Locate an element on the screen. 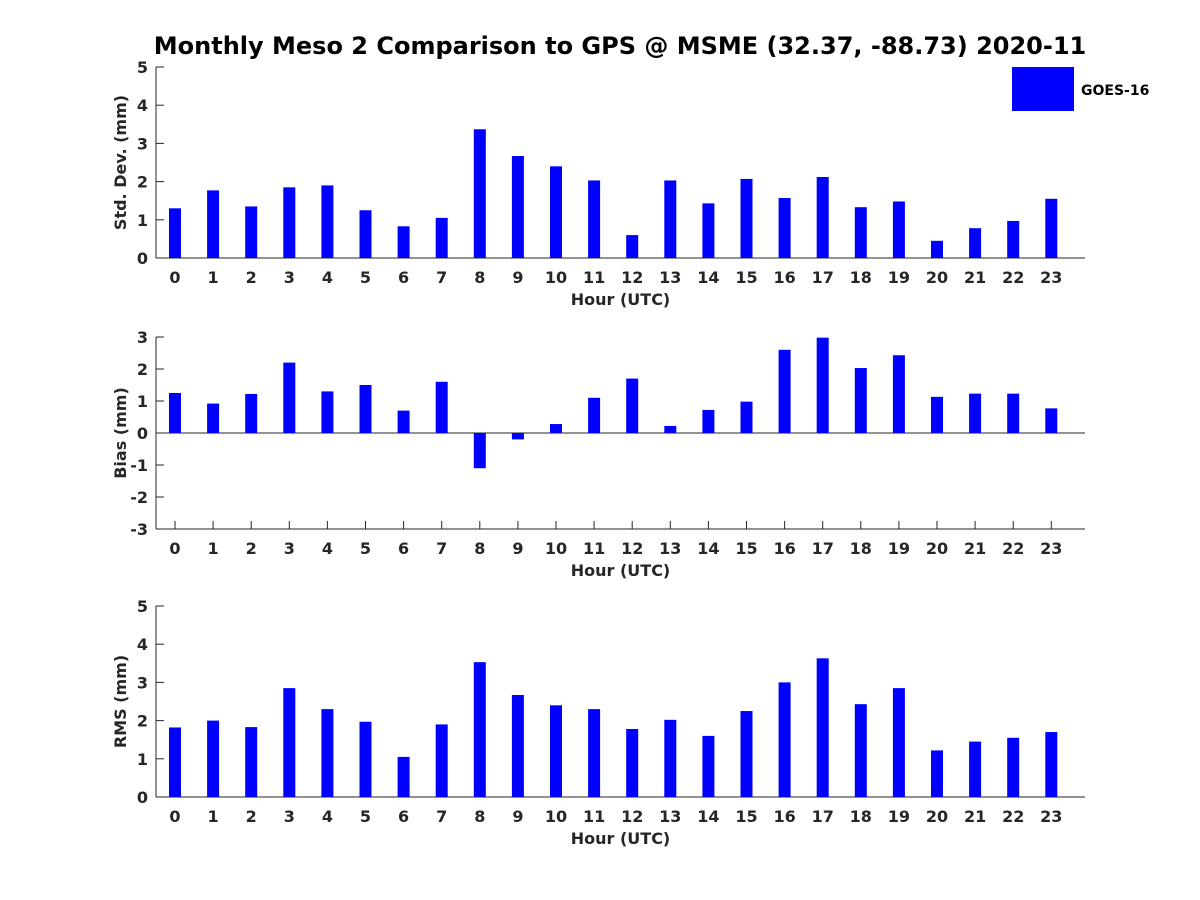 This screenshot has width=1200, height=900. x-tick-label: 21 is located at coordinates (975, 548).